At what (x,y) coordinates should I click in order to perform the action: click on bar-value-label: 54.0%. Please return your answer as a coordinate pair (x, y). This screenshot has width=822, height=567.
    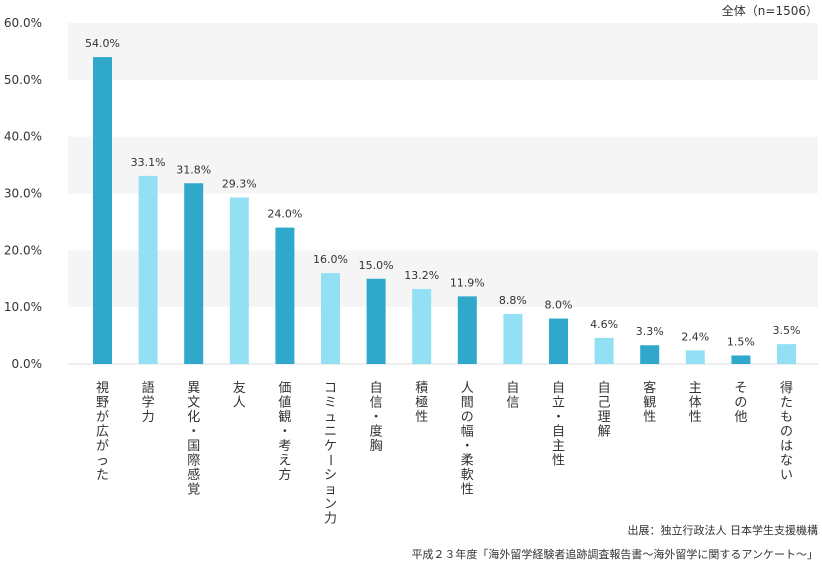
    Looking at the image, I should click on (102, 43).